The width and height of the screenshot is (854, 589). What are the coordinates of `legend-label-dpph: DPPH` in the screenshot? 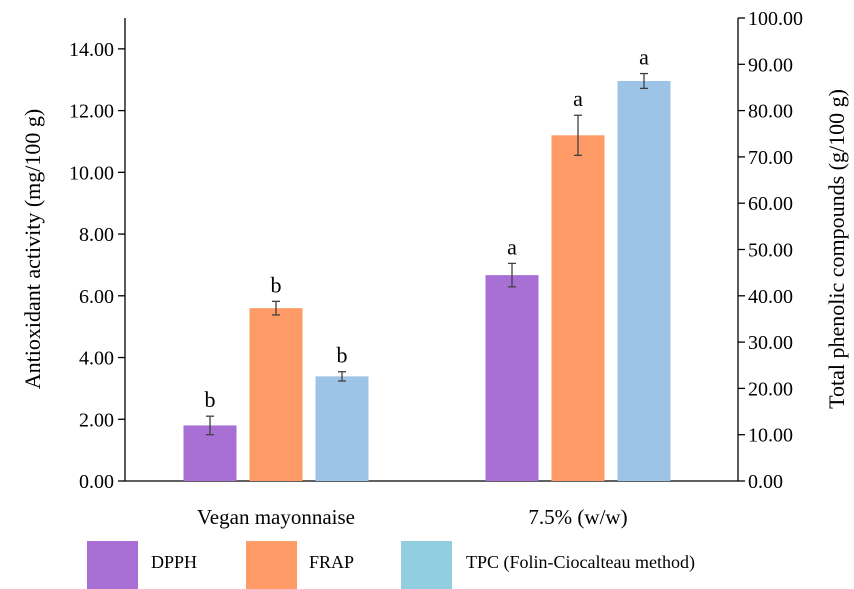 It's located at (174, 562).